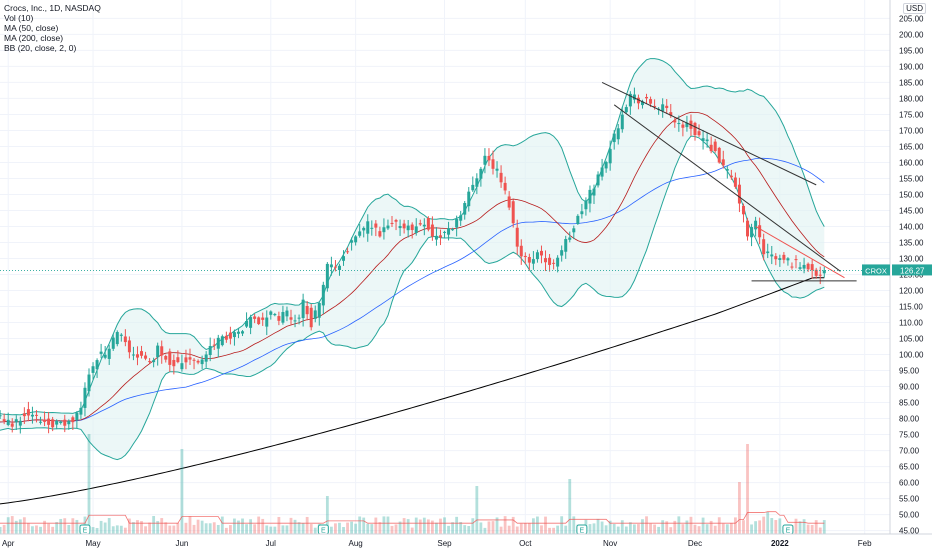 This screenshot has width=932, height=555. I want to click on currency-label: USD, so click(914, 8).